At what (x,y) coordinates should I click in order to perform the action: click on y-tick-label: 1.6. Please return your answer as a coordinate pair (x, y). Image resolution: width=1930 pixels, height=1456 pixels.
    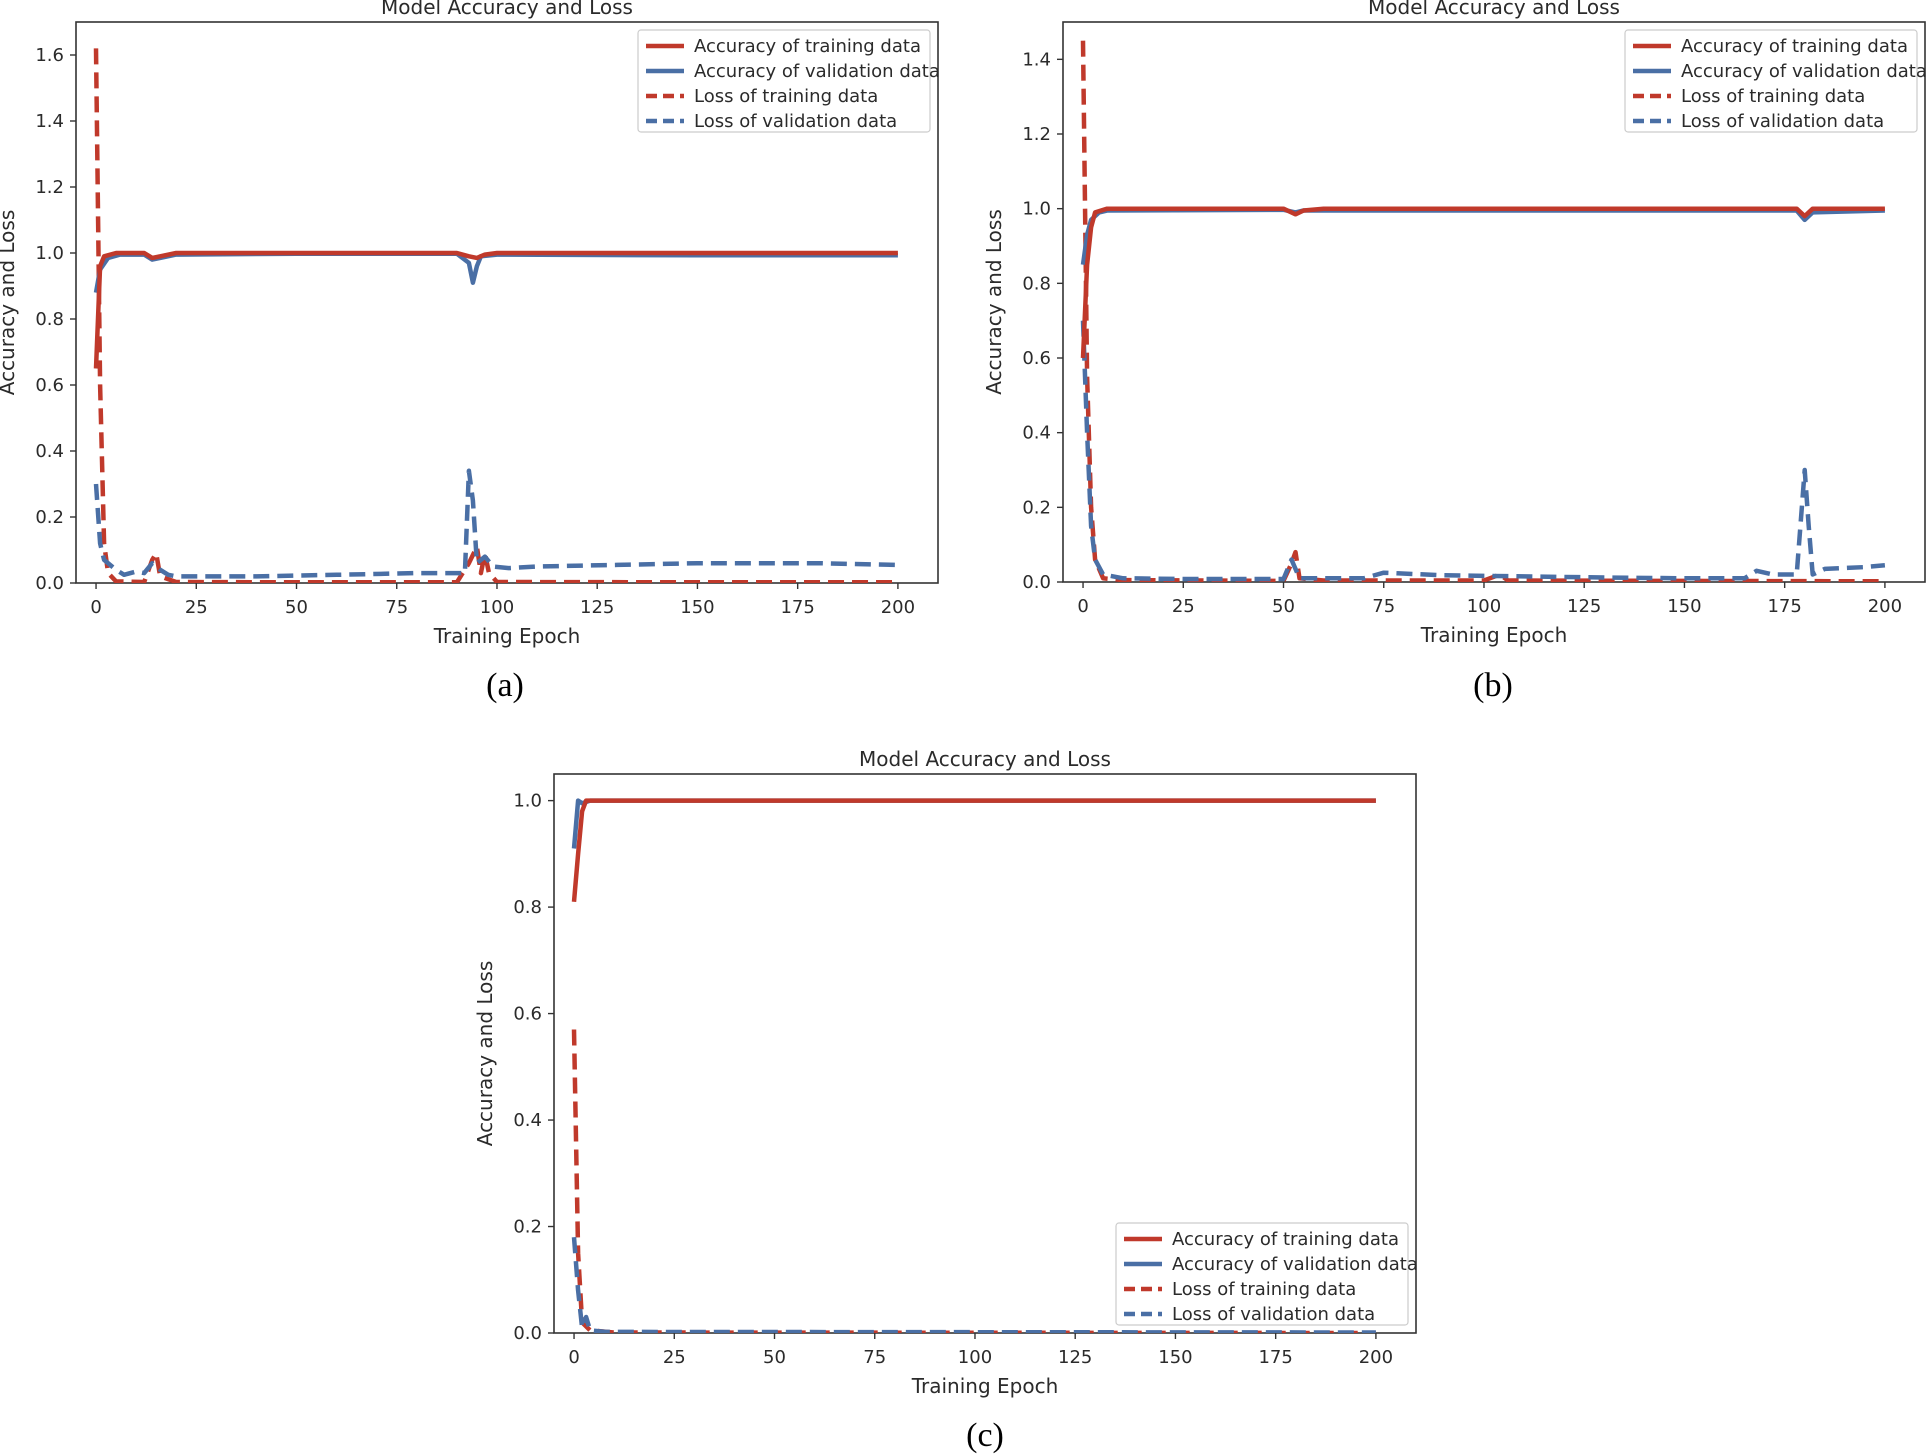
    Looking at the image, I should click on (49, 55).